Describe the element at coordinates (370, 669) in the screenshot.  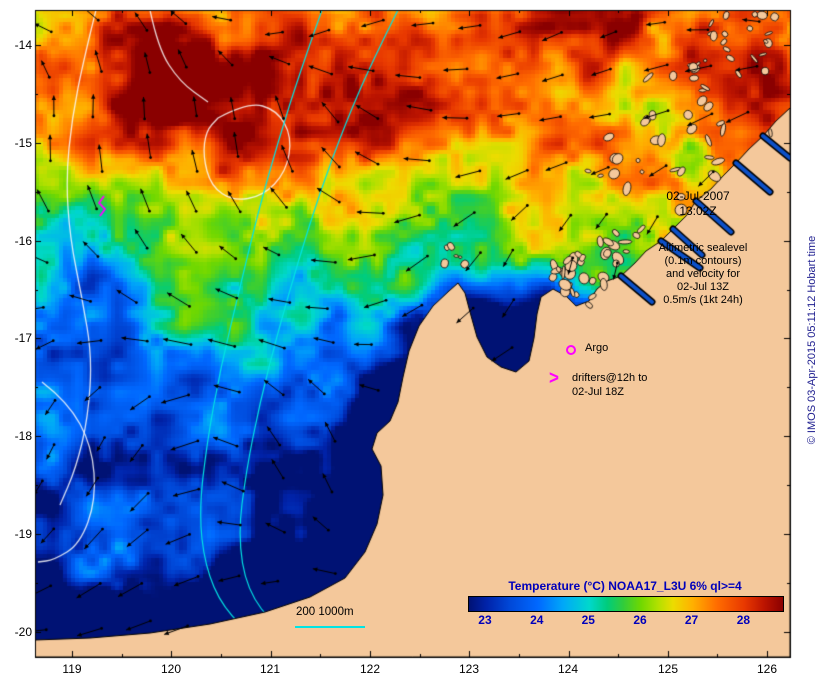
I see `lon-tick-label: 122` at that location.